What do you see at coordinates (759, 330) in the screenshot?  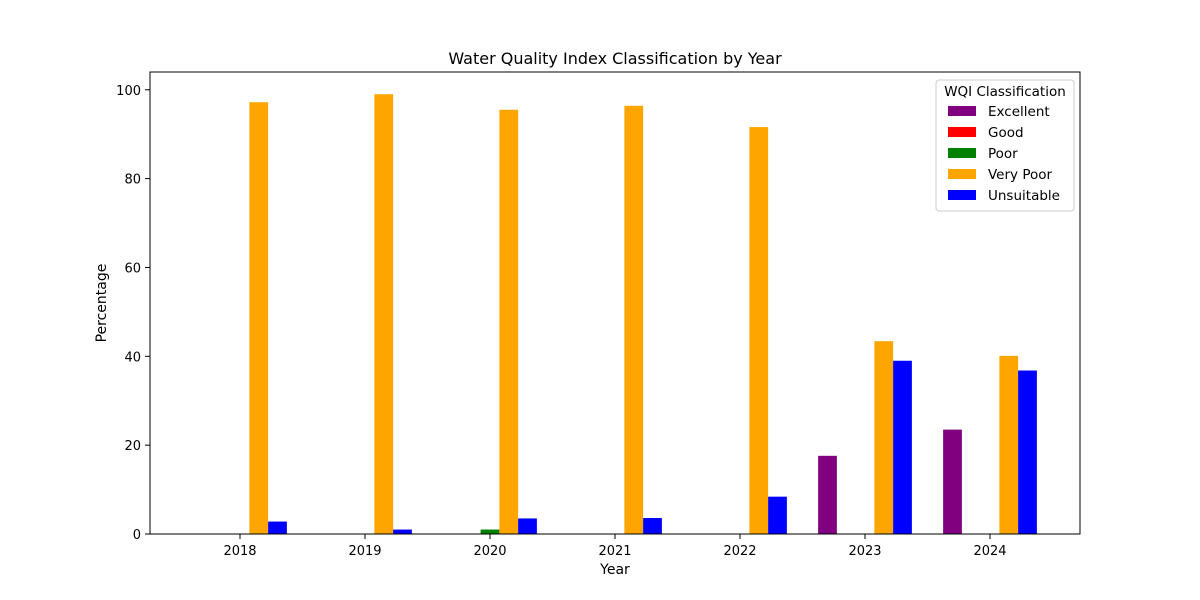 I see `bar-very-poor-2022` at bounding box center [759, 330].